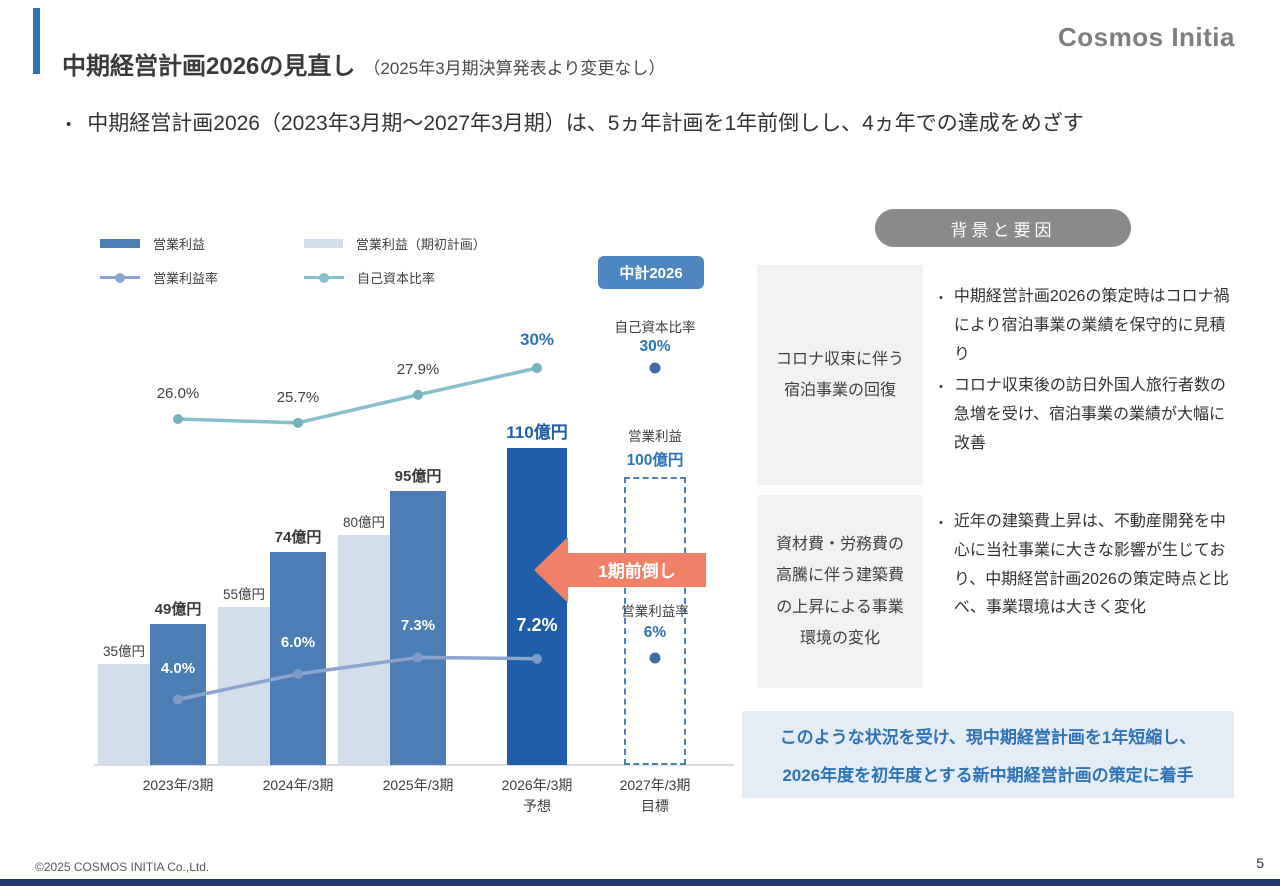 This screenshot has width=1280, height=886. Describe the element at coordinates (418, 369) in the screenshot. I see `equity-ratio-label: 27.9%` at that location.